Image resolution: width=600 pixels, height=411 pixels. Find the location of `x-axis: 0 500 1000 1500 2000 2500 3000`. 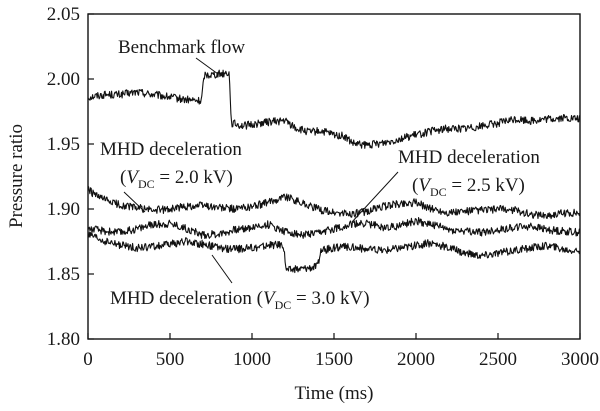

x-axis: 0 500 1000 1500 2000 2500 3000 is located at coordinates (341, 351).